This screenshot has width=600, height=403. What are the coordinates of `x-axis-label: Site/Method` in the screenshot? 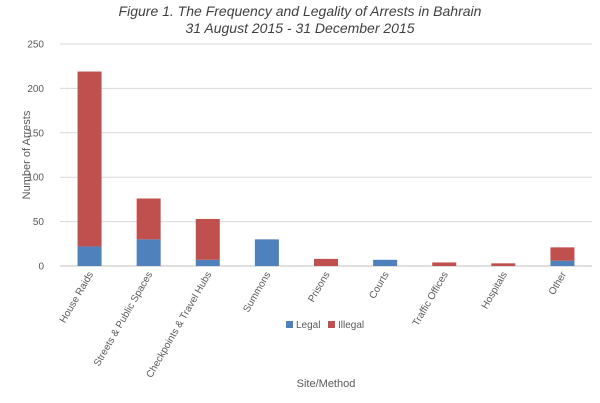 It's located at (326, 384).